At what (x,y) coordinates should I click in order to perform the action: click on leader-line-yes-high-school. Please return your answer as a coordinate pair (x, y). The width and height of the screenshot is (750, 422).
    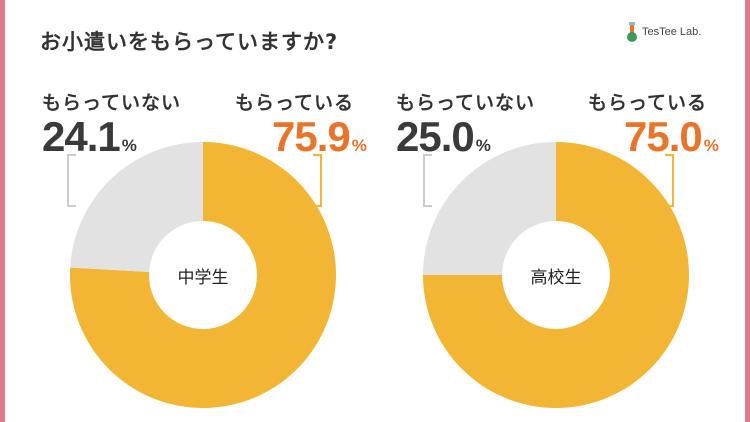
    Looking at the image, I should click on (669, 180).